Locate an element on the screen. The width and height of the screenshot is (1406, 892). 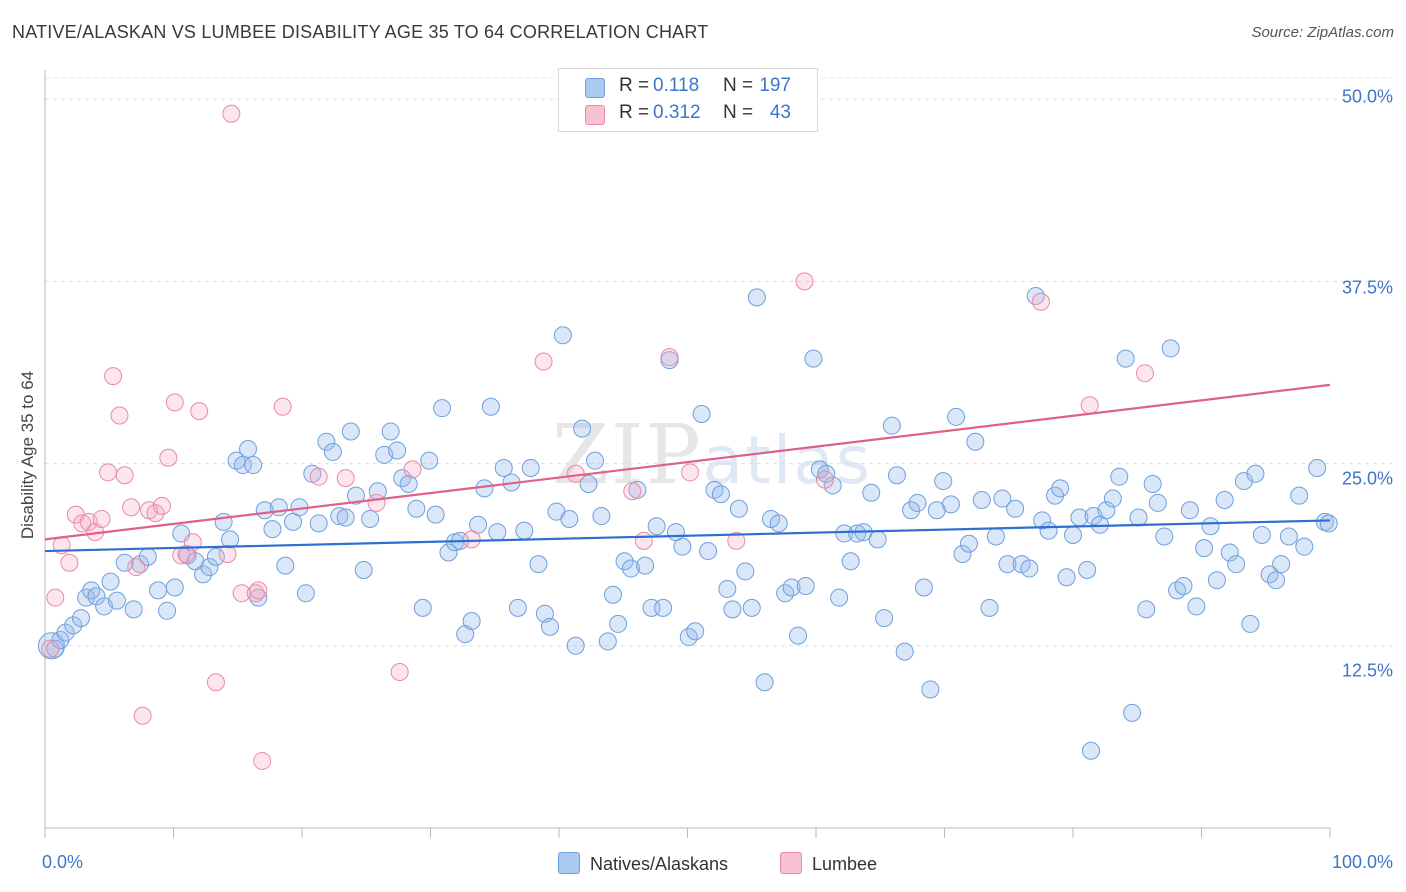
x-tick-label-max: 100.0% is located at coordinates (1362, 862).